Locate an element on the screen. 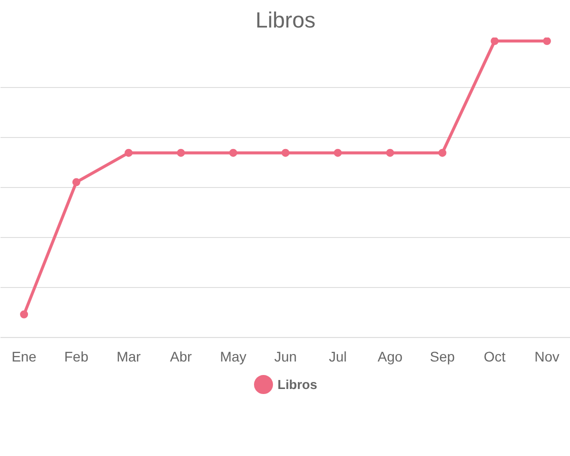 The width and height of the screenshot is (570, 456). x-tick-label: Abr is located at coordinates (181, 356).